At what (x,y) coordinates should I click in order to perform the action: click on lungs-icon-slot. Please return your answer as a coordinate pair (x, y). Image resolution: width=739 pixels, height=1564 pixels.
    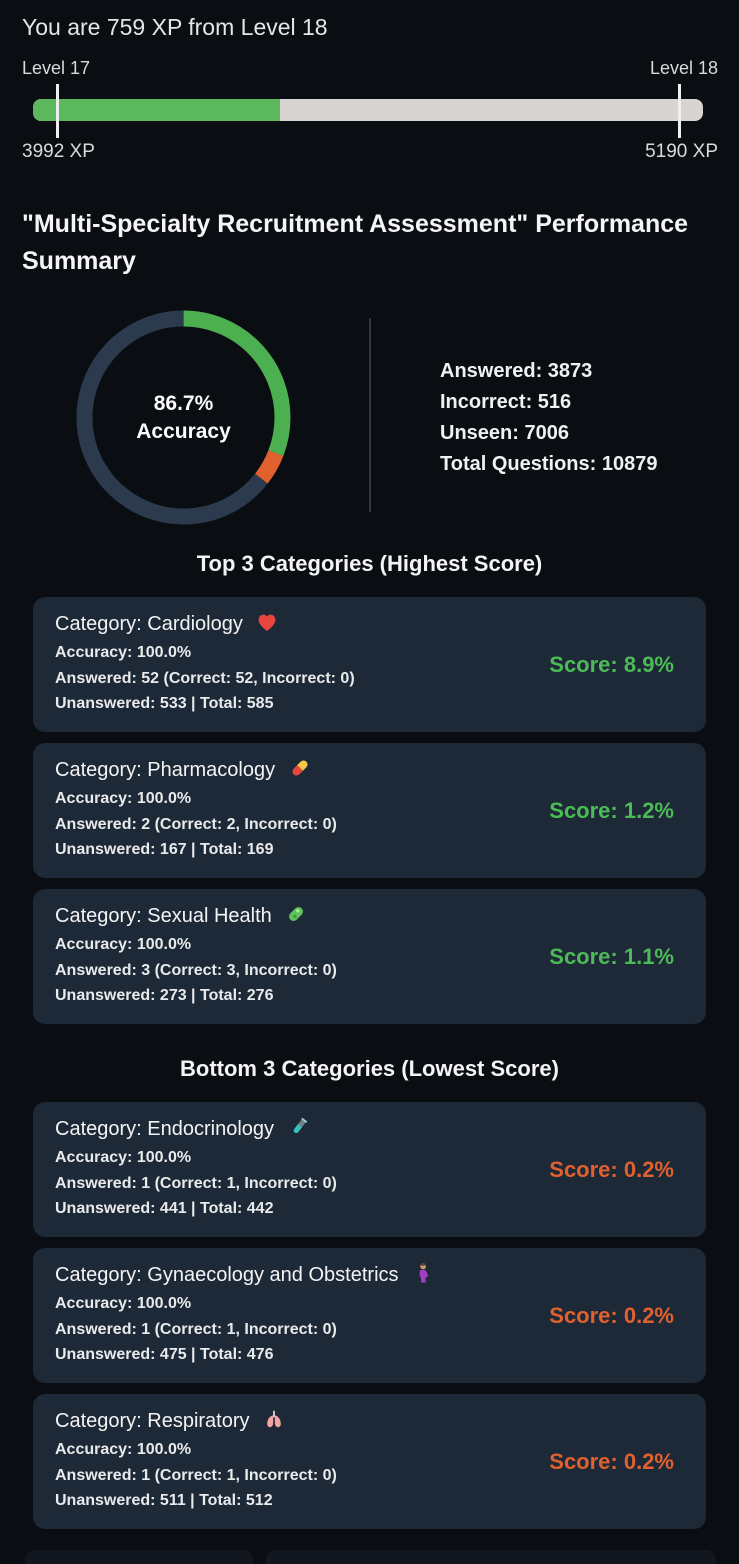
    Looking at the image, I should click on (274, 1422).